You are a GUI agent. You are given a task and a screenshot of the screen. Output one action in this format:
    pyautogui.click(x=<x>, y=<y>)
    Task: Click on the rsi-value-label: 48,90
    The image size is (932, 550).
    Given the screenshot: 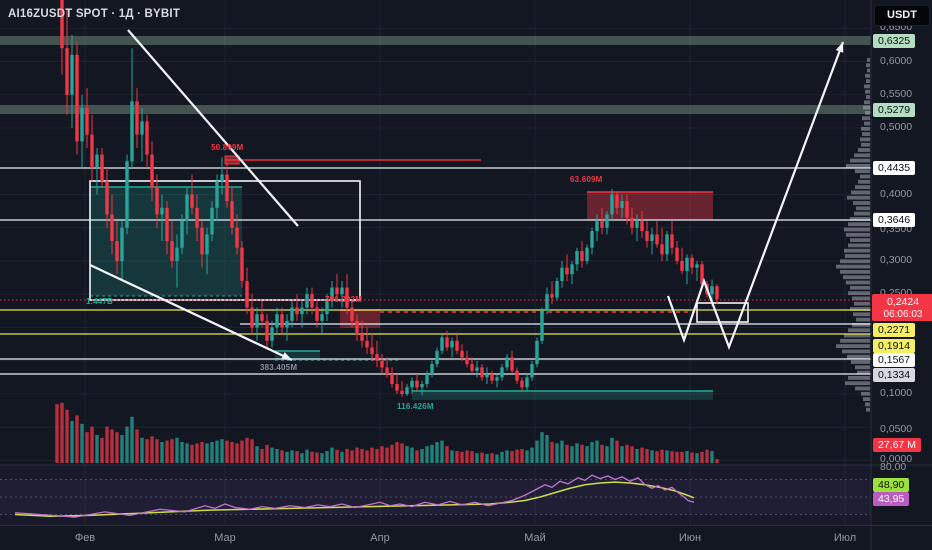 What is the action you would take?
    pyautogui.click(x=891, y=485)
    